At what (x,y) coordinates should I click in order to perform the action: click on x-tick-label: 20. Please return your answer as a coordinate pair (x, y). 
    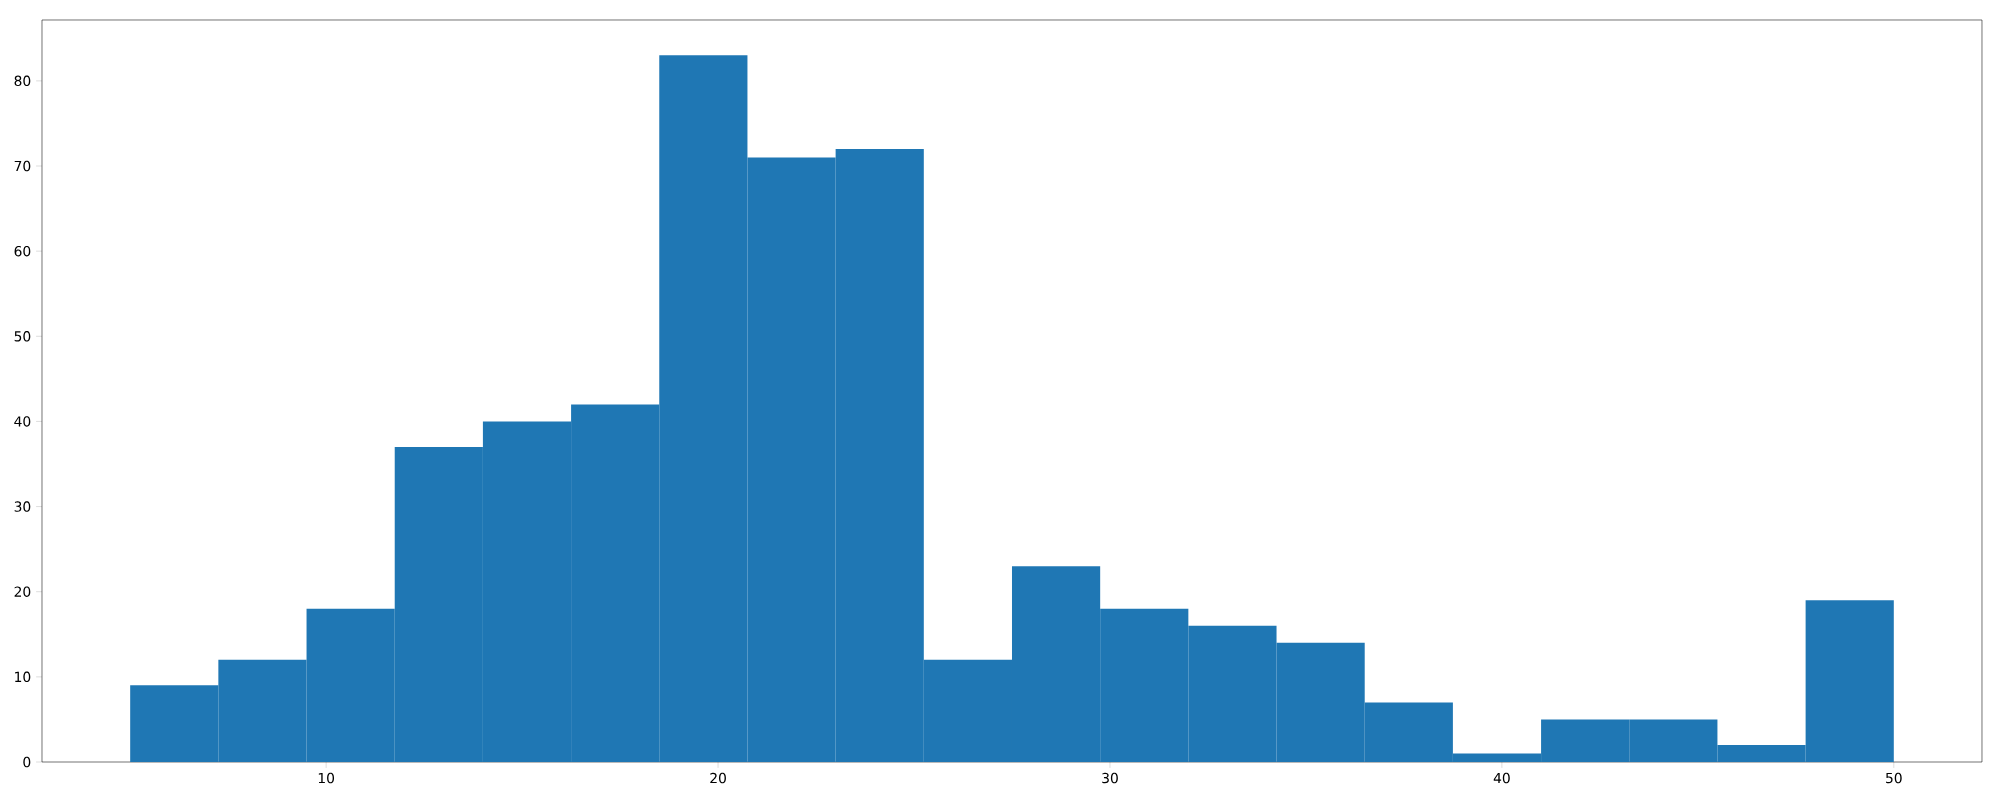
    Looking at the image, I should click on (718, 778).